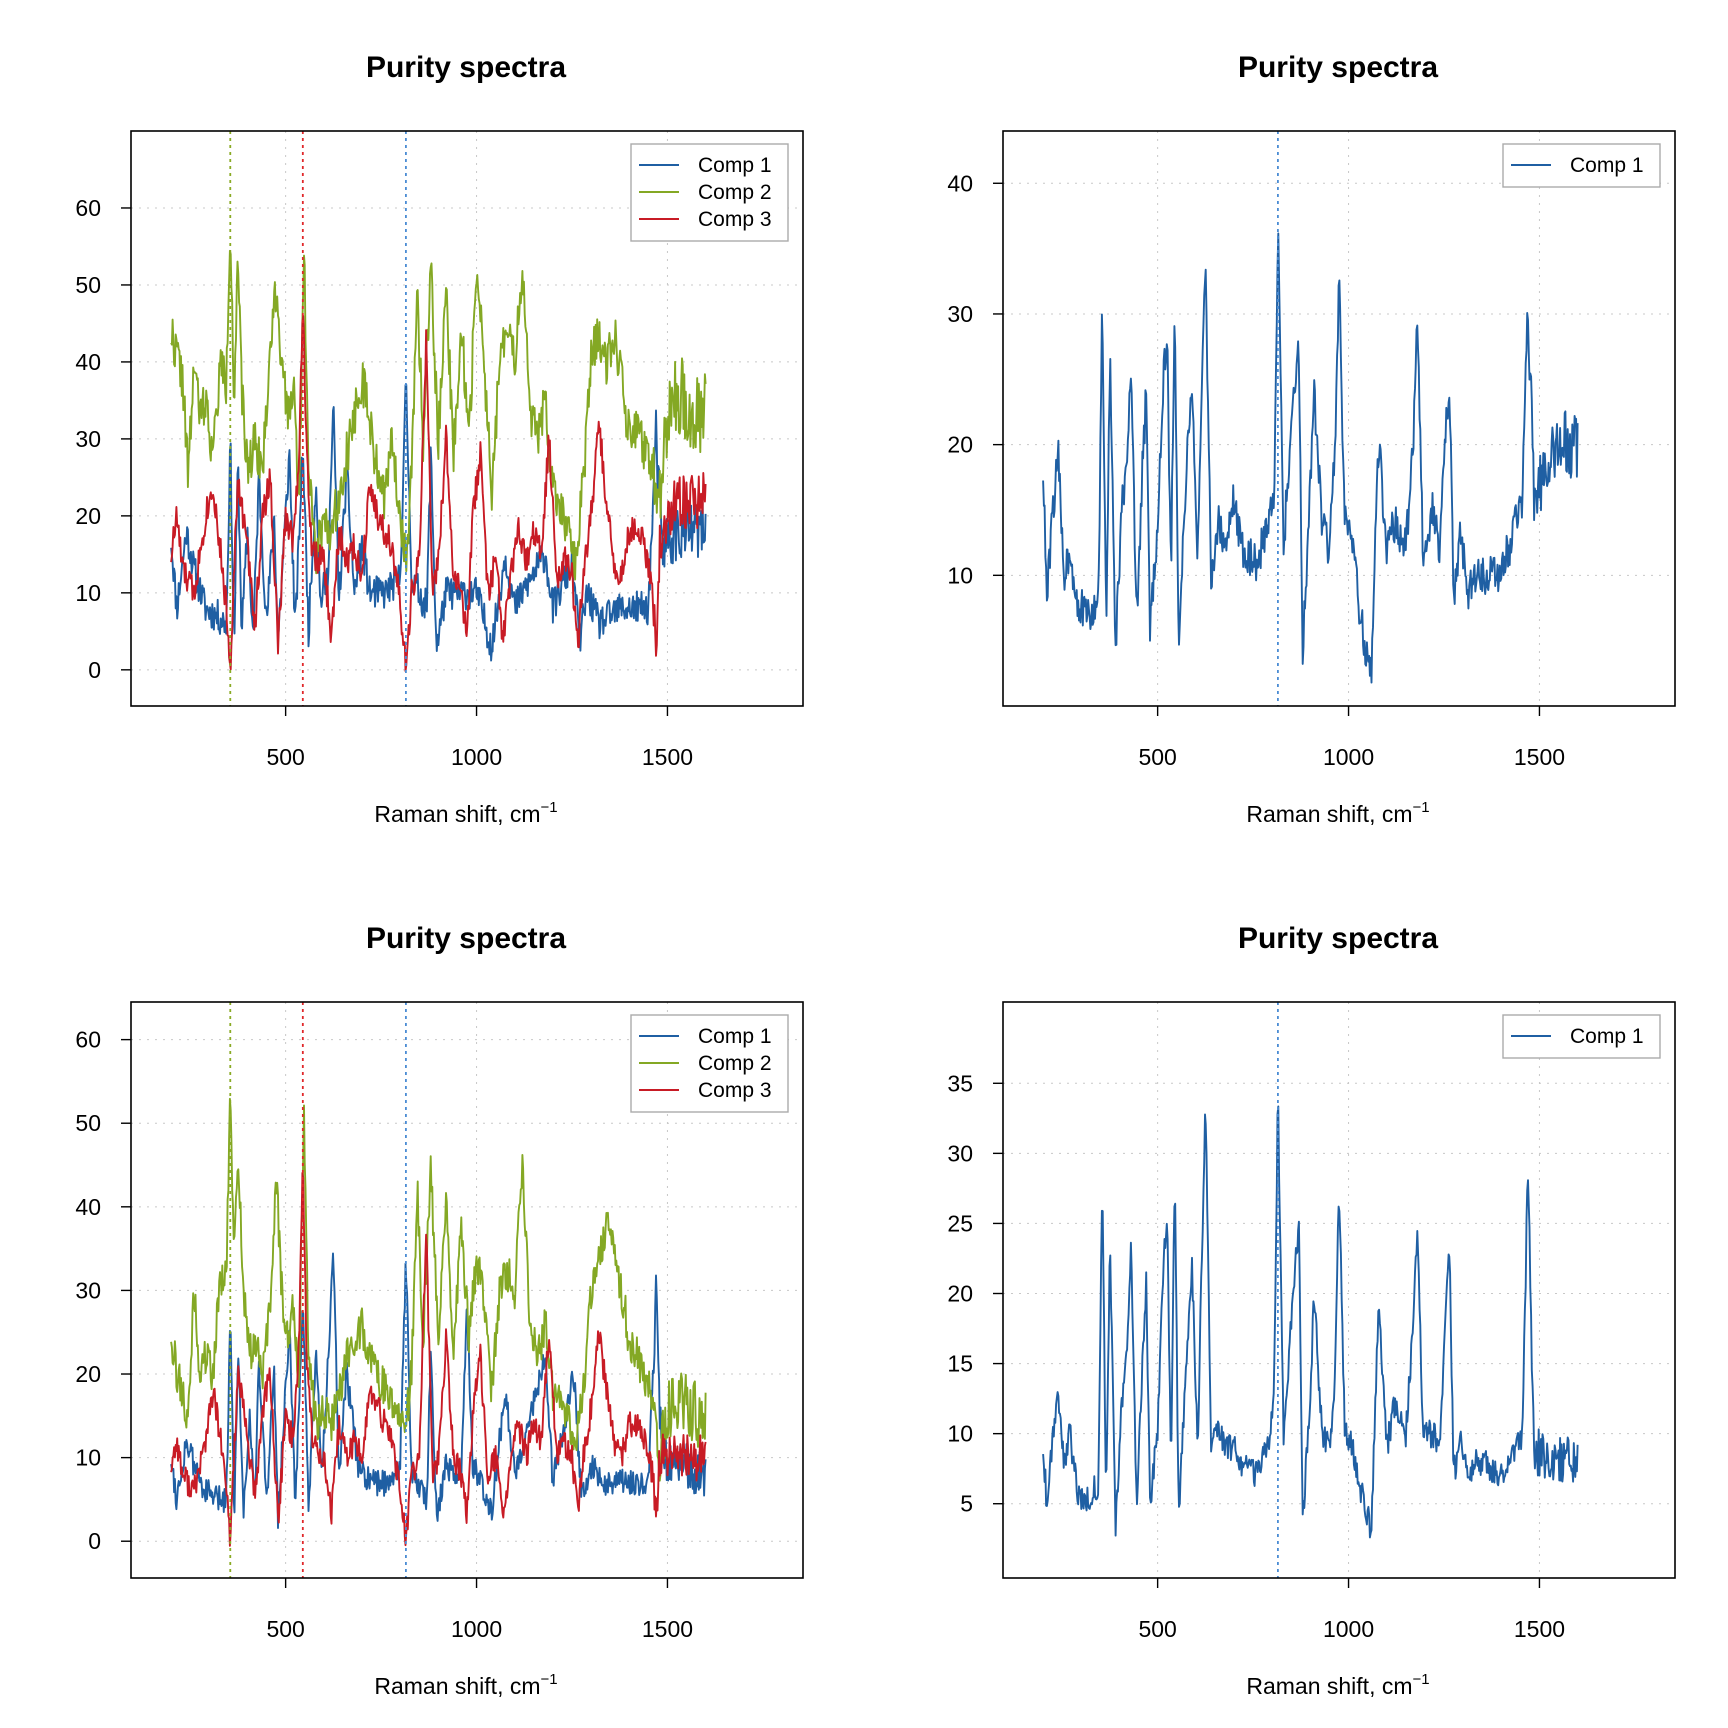 The height and width of the screenshot is (1728, 1728). Describe the element at coordinates (960, 1083) in the screenshot. I see `y-tick-label: 35` at that location.